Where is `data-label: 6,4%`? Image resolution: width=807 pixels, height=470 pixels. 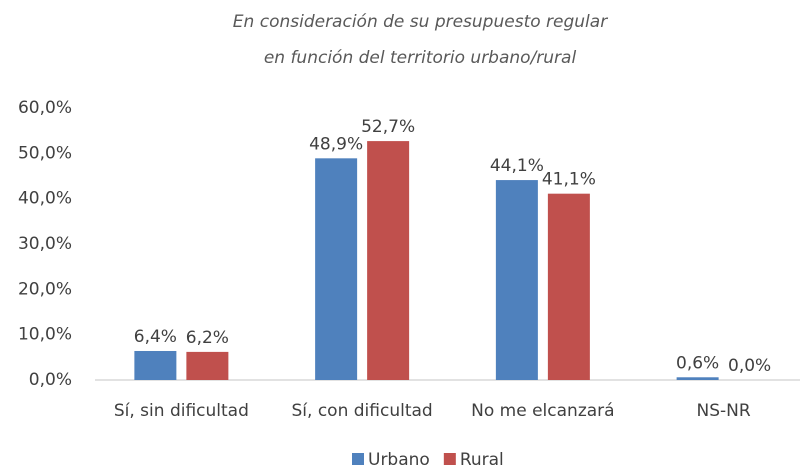 data-label: 6,4% is located at coordinates (155, 337).